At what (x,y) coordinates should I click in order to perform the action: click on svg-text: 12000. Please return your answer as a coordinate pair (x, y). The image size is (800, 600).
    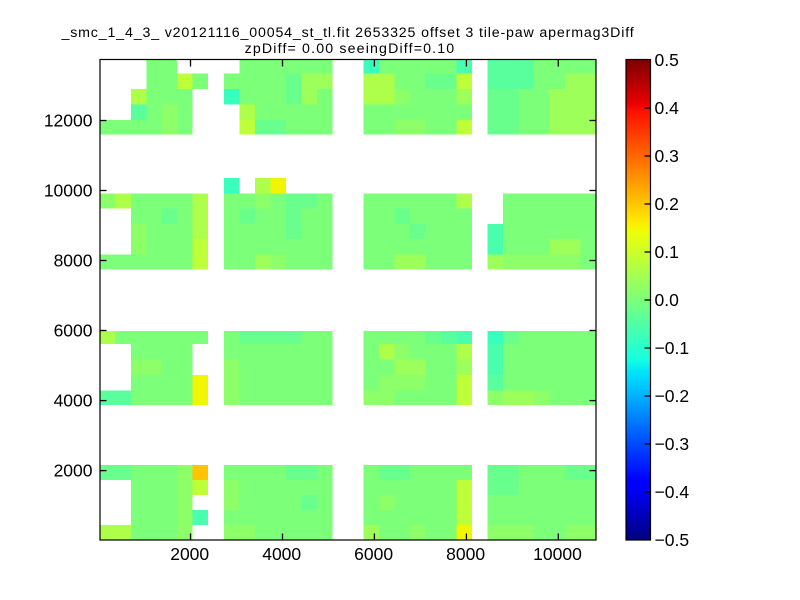
    Looking at the image, I should click on (68, 120).